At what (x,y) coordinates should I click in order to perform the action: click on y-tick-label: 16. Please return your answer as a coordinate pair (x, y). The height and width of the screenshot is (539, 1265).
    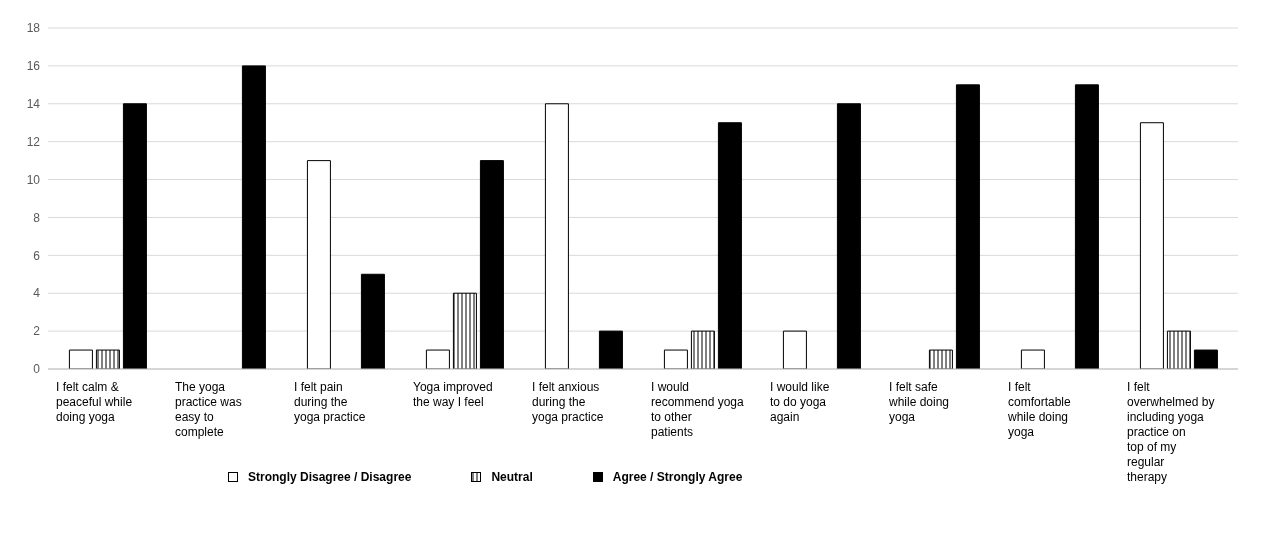
    Looking at the image, I should click on (33, 66).